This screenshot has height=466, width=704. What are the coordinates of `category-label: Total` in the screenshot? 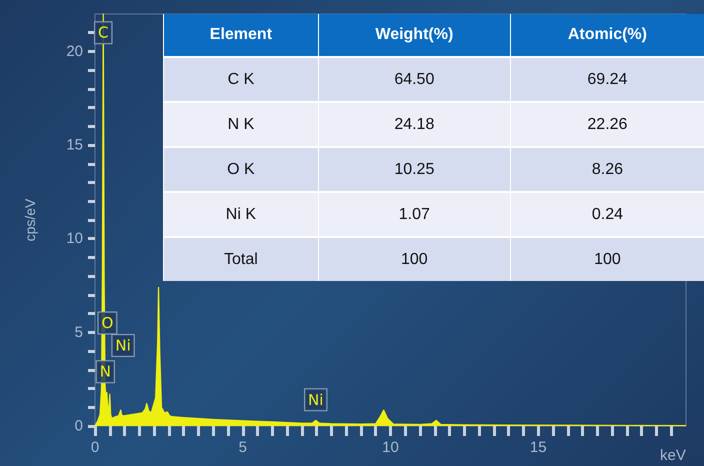 It's located at (241, 259).